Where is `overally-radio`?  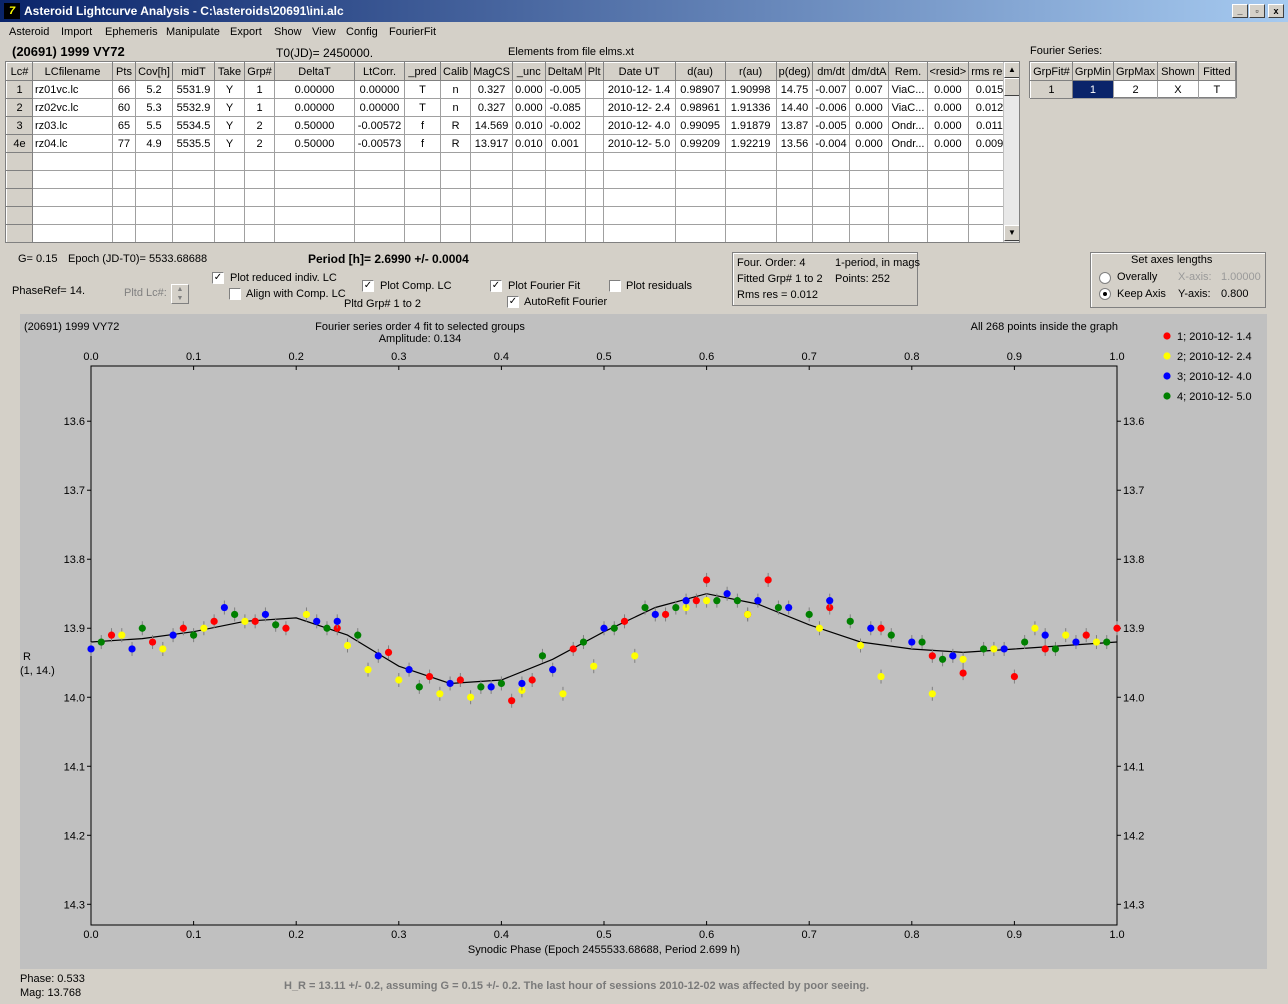 overally-radio is located at coordinates (1105, 278).